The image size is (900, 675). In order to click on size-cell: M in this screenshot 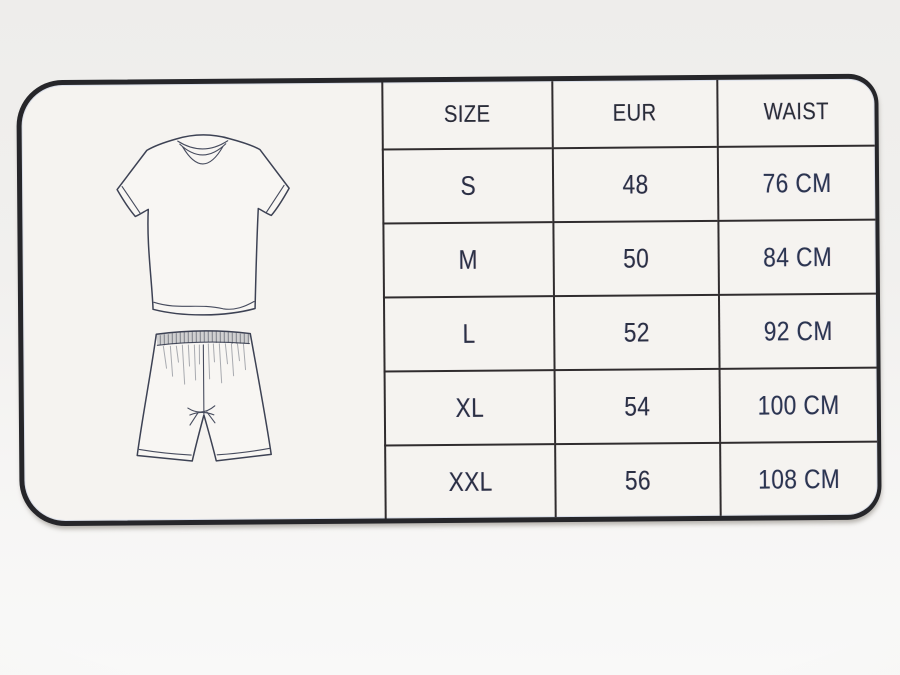, I will do `click(467, 259)`.